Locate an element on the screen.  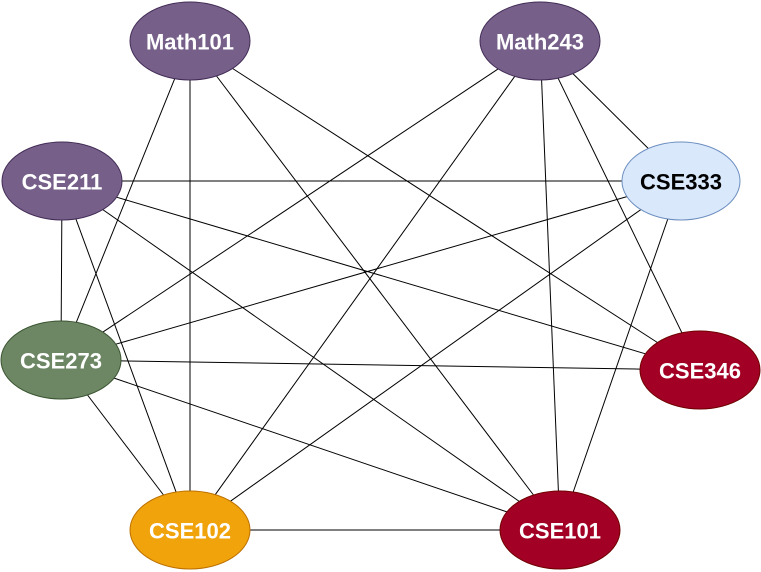
node-math101: Math101 is located at coordinates (190, 41).